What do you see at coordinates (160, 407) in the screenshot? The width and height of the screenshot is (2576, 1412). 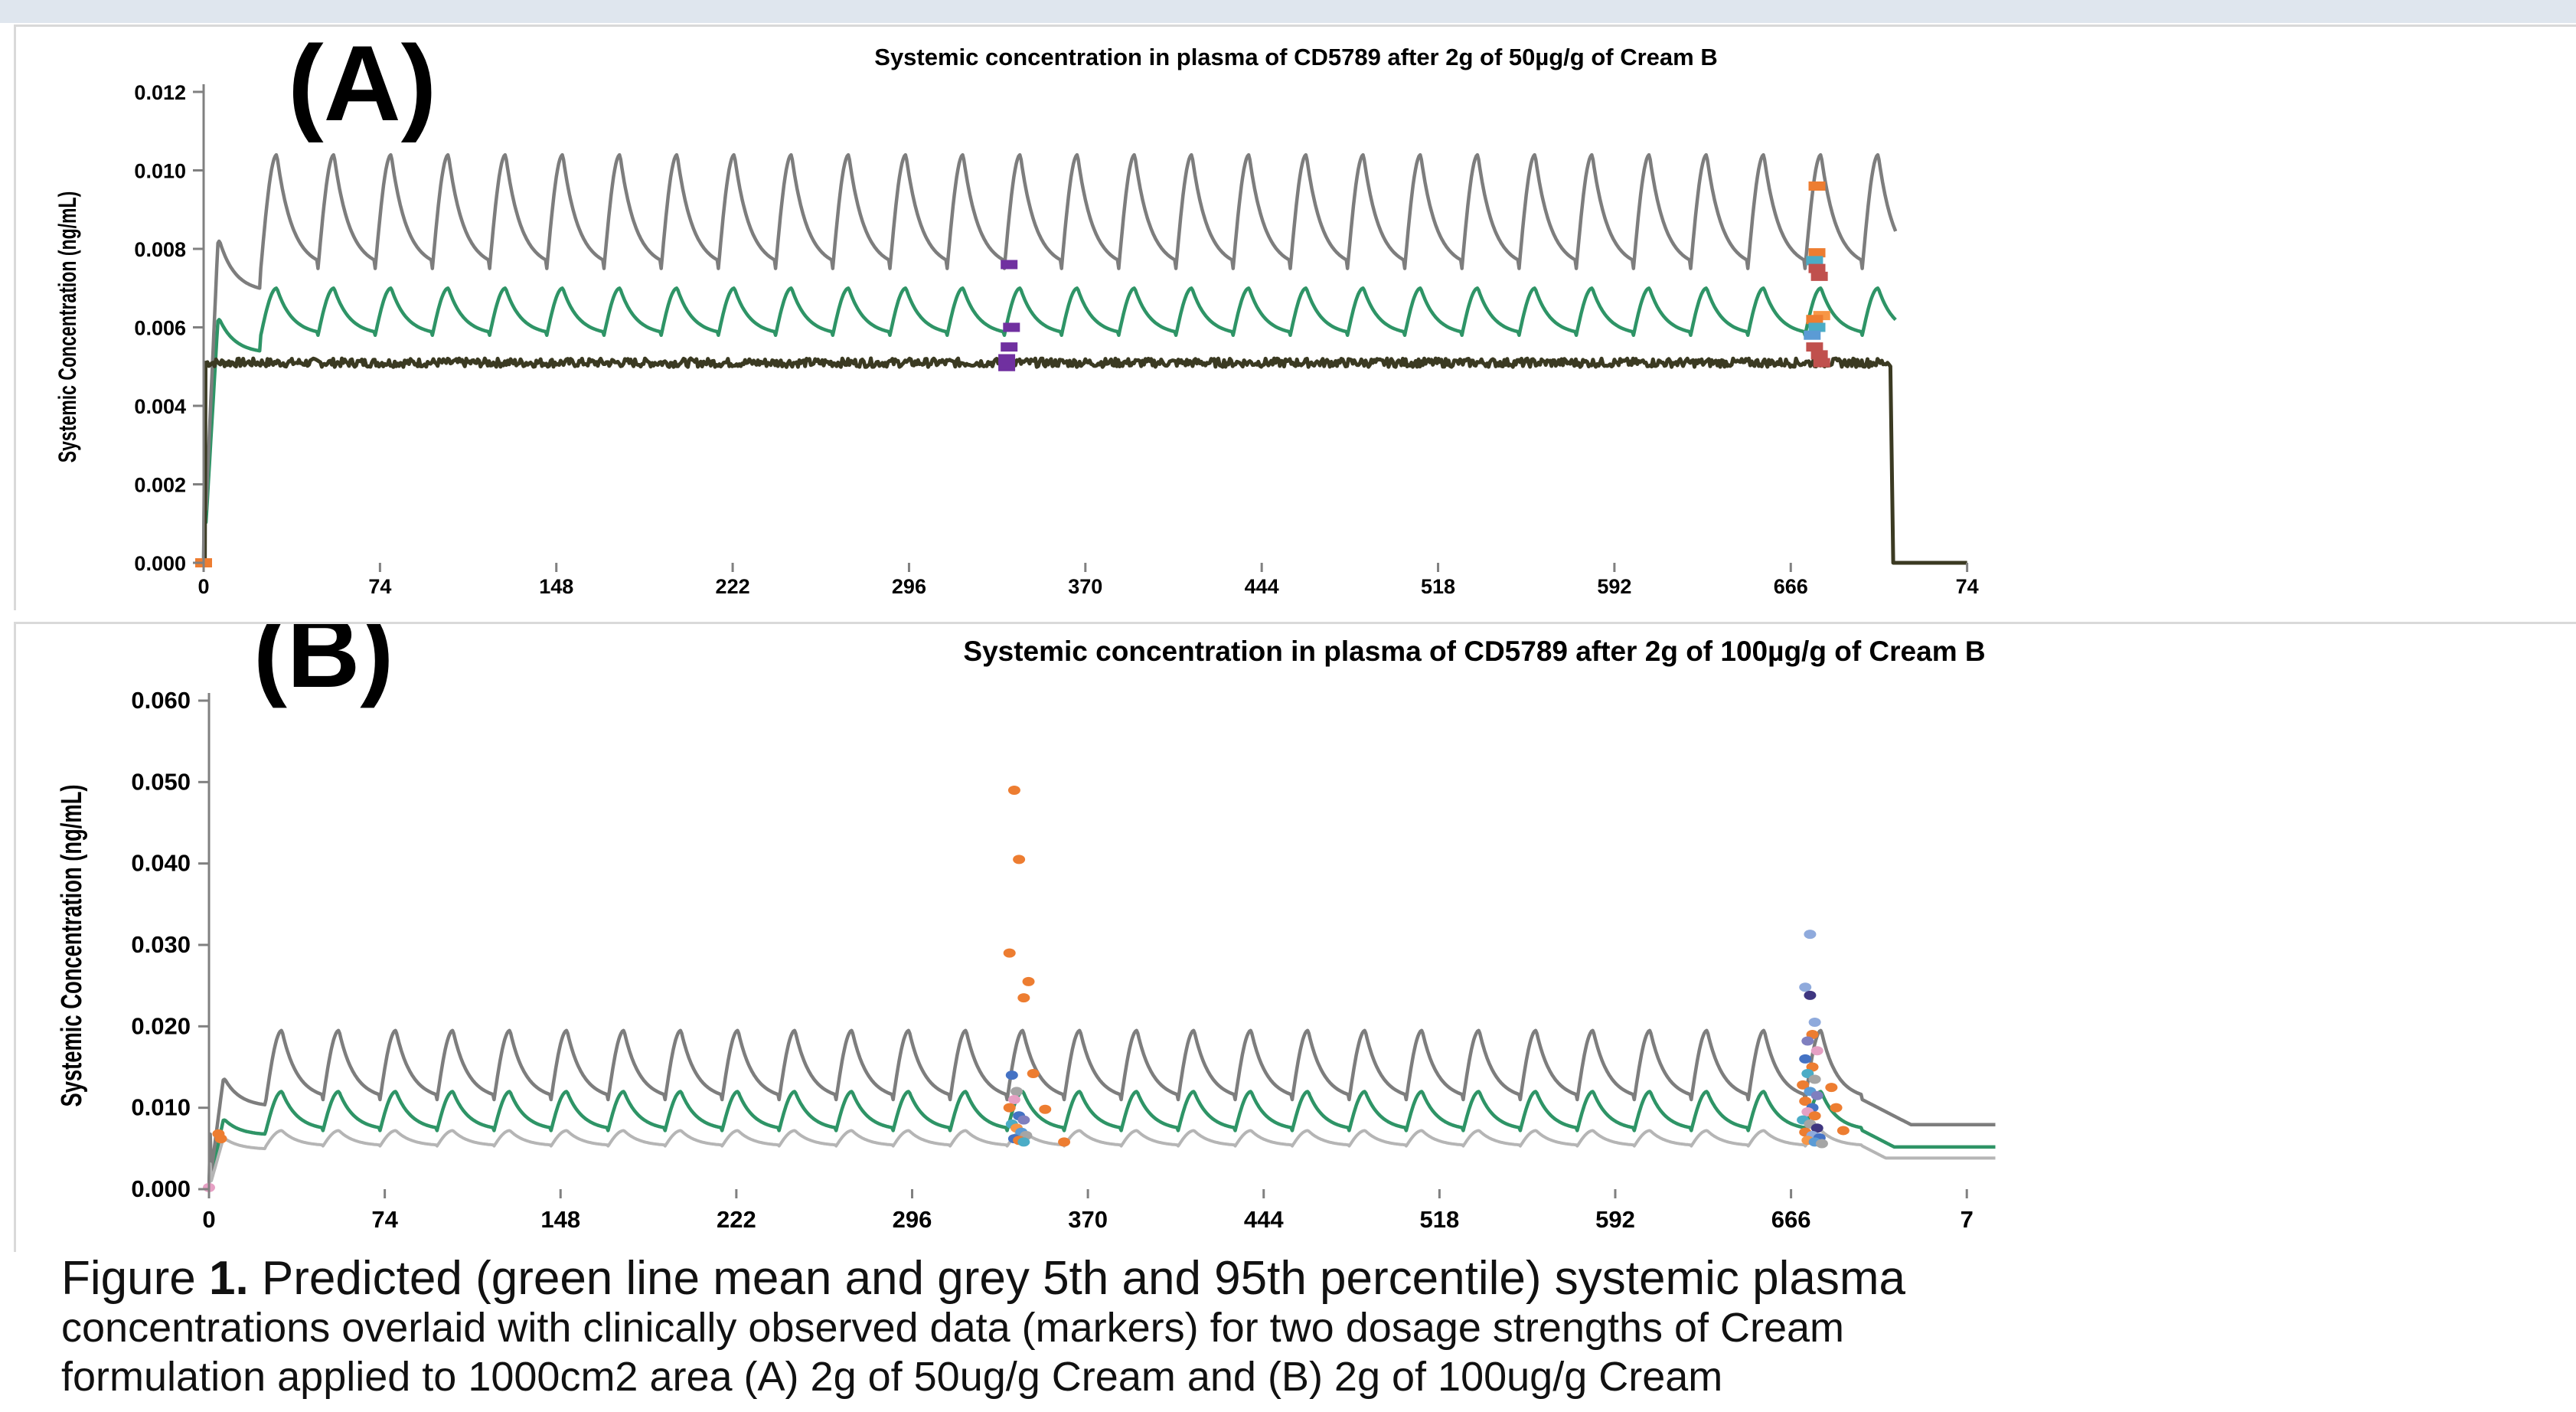 I see `y-tick-label: 0.004` at bounding box center [160, 407].